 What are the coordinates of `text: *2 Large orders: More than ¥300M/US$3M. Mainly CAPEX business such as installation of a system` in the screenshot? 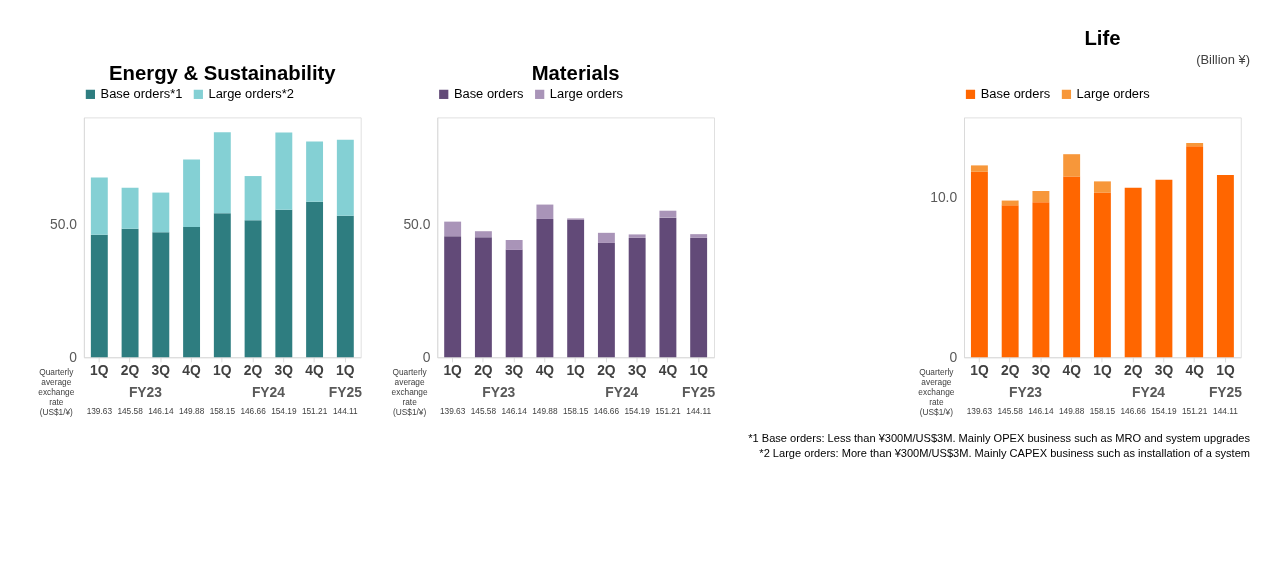 It's located at (1005, 452).